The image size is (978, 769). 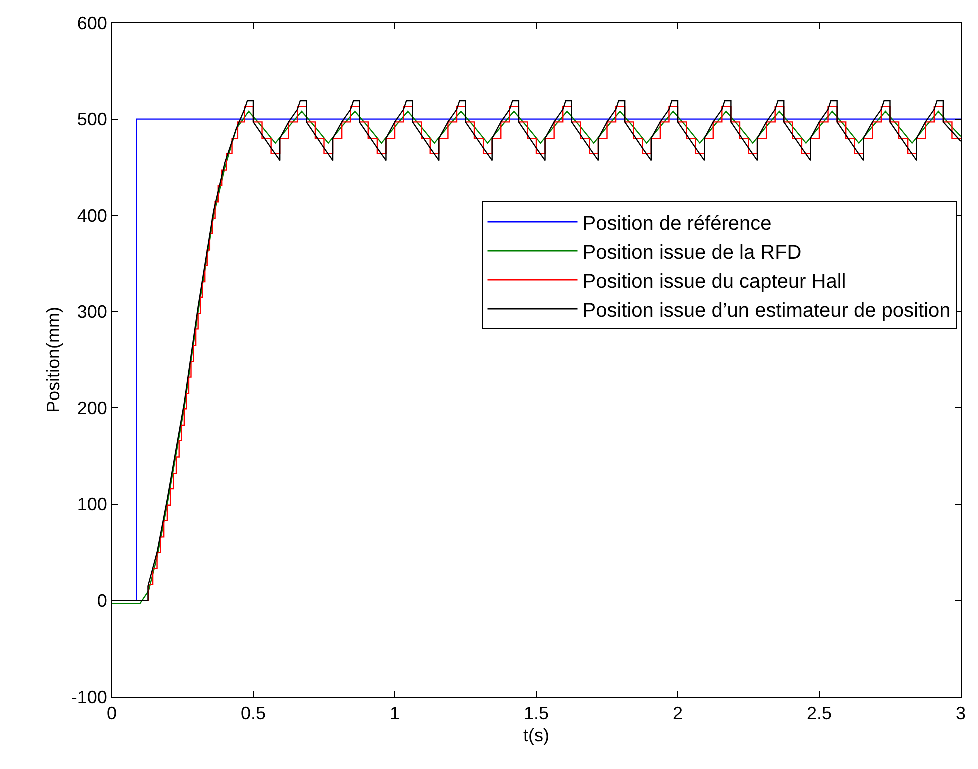 I want to click on x-tick-label: 1.5, so click(x=537, y=714).